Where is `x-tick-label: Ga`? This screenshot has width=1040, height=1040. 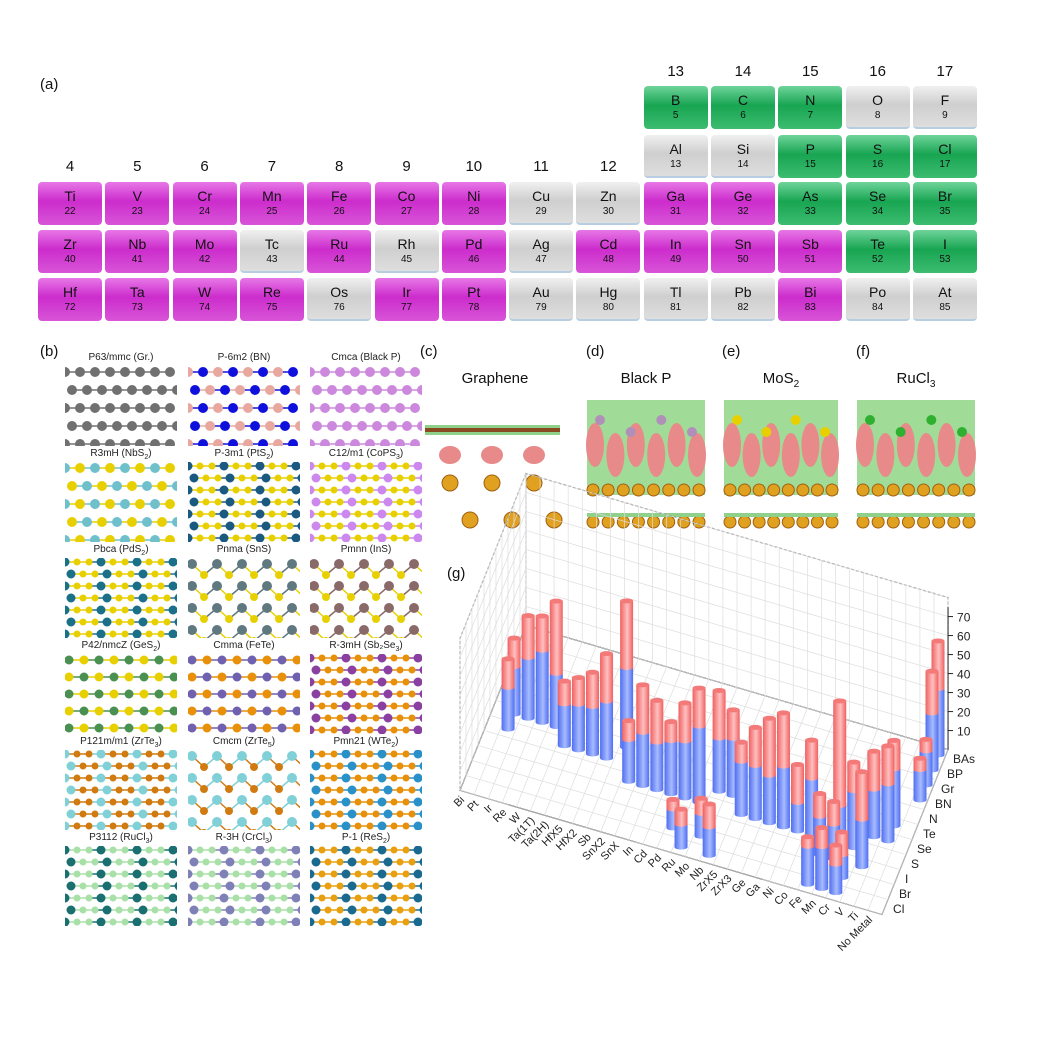
x-tick-label: Ga is located at coordinates (753, 889).